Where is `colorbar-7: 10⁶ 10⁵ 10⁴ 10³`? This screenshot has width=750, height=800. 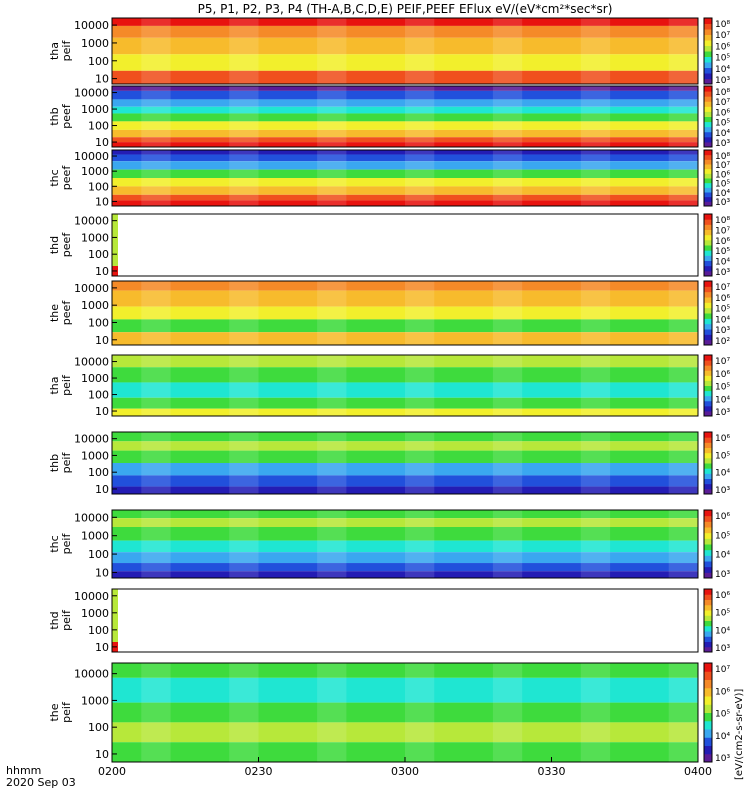 colorbar-7: 10⁶ 10⁵ 10⁴ 10³ is located at coordinates (716, 463).